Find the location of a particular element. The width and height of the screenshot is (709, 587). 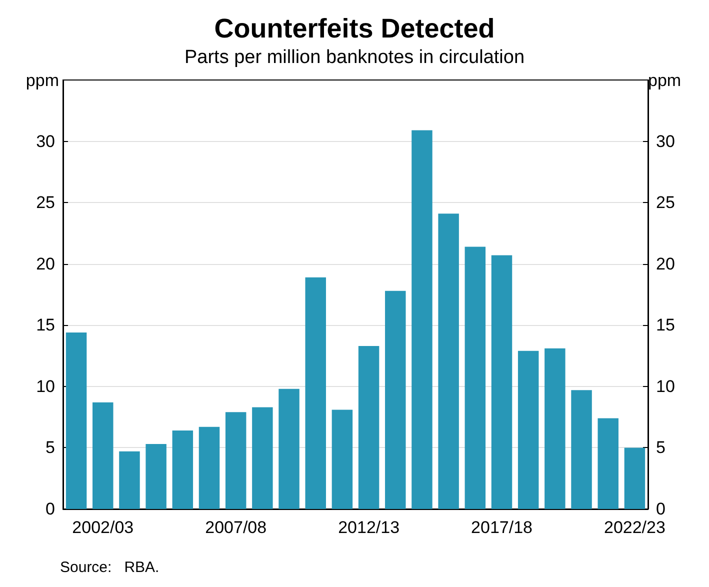

y2-tick-label: 10 is located at coordinates (665, 386).